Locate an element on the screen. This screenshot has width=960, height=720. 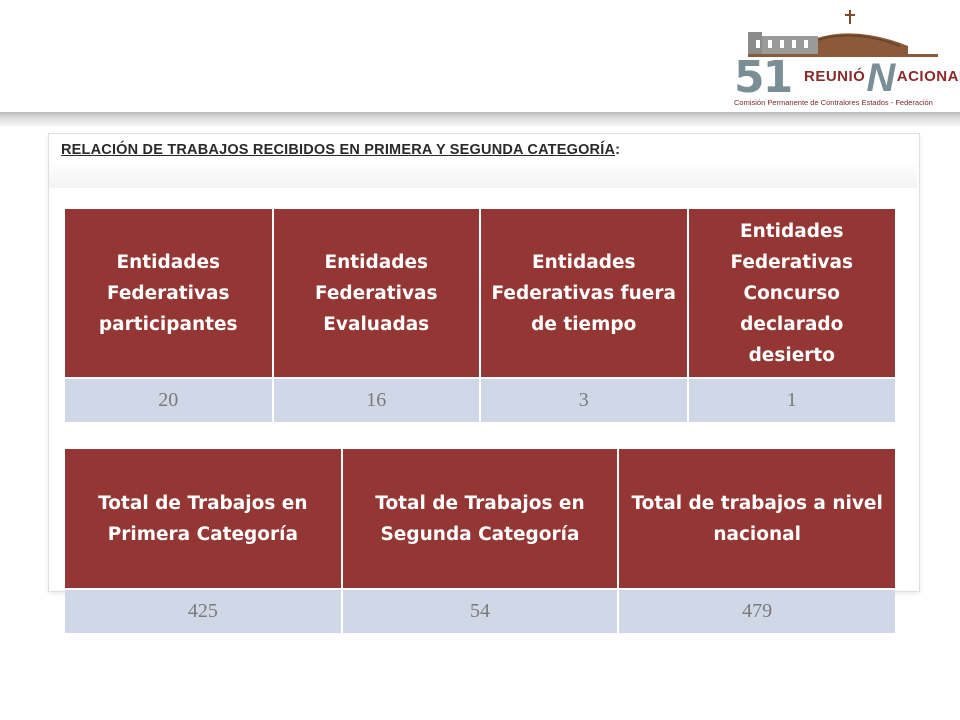
value-fuera-de-tiempo: 3 is located at coordinates (584, 399).